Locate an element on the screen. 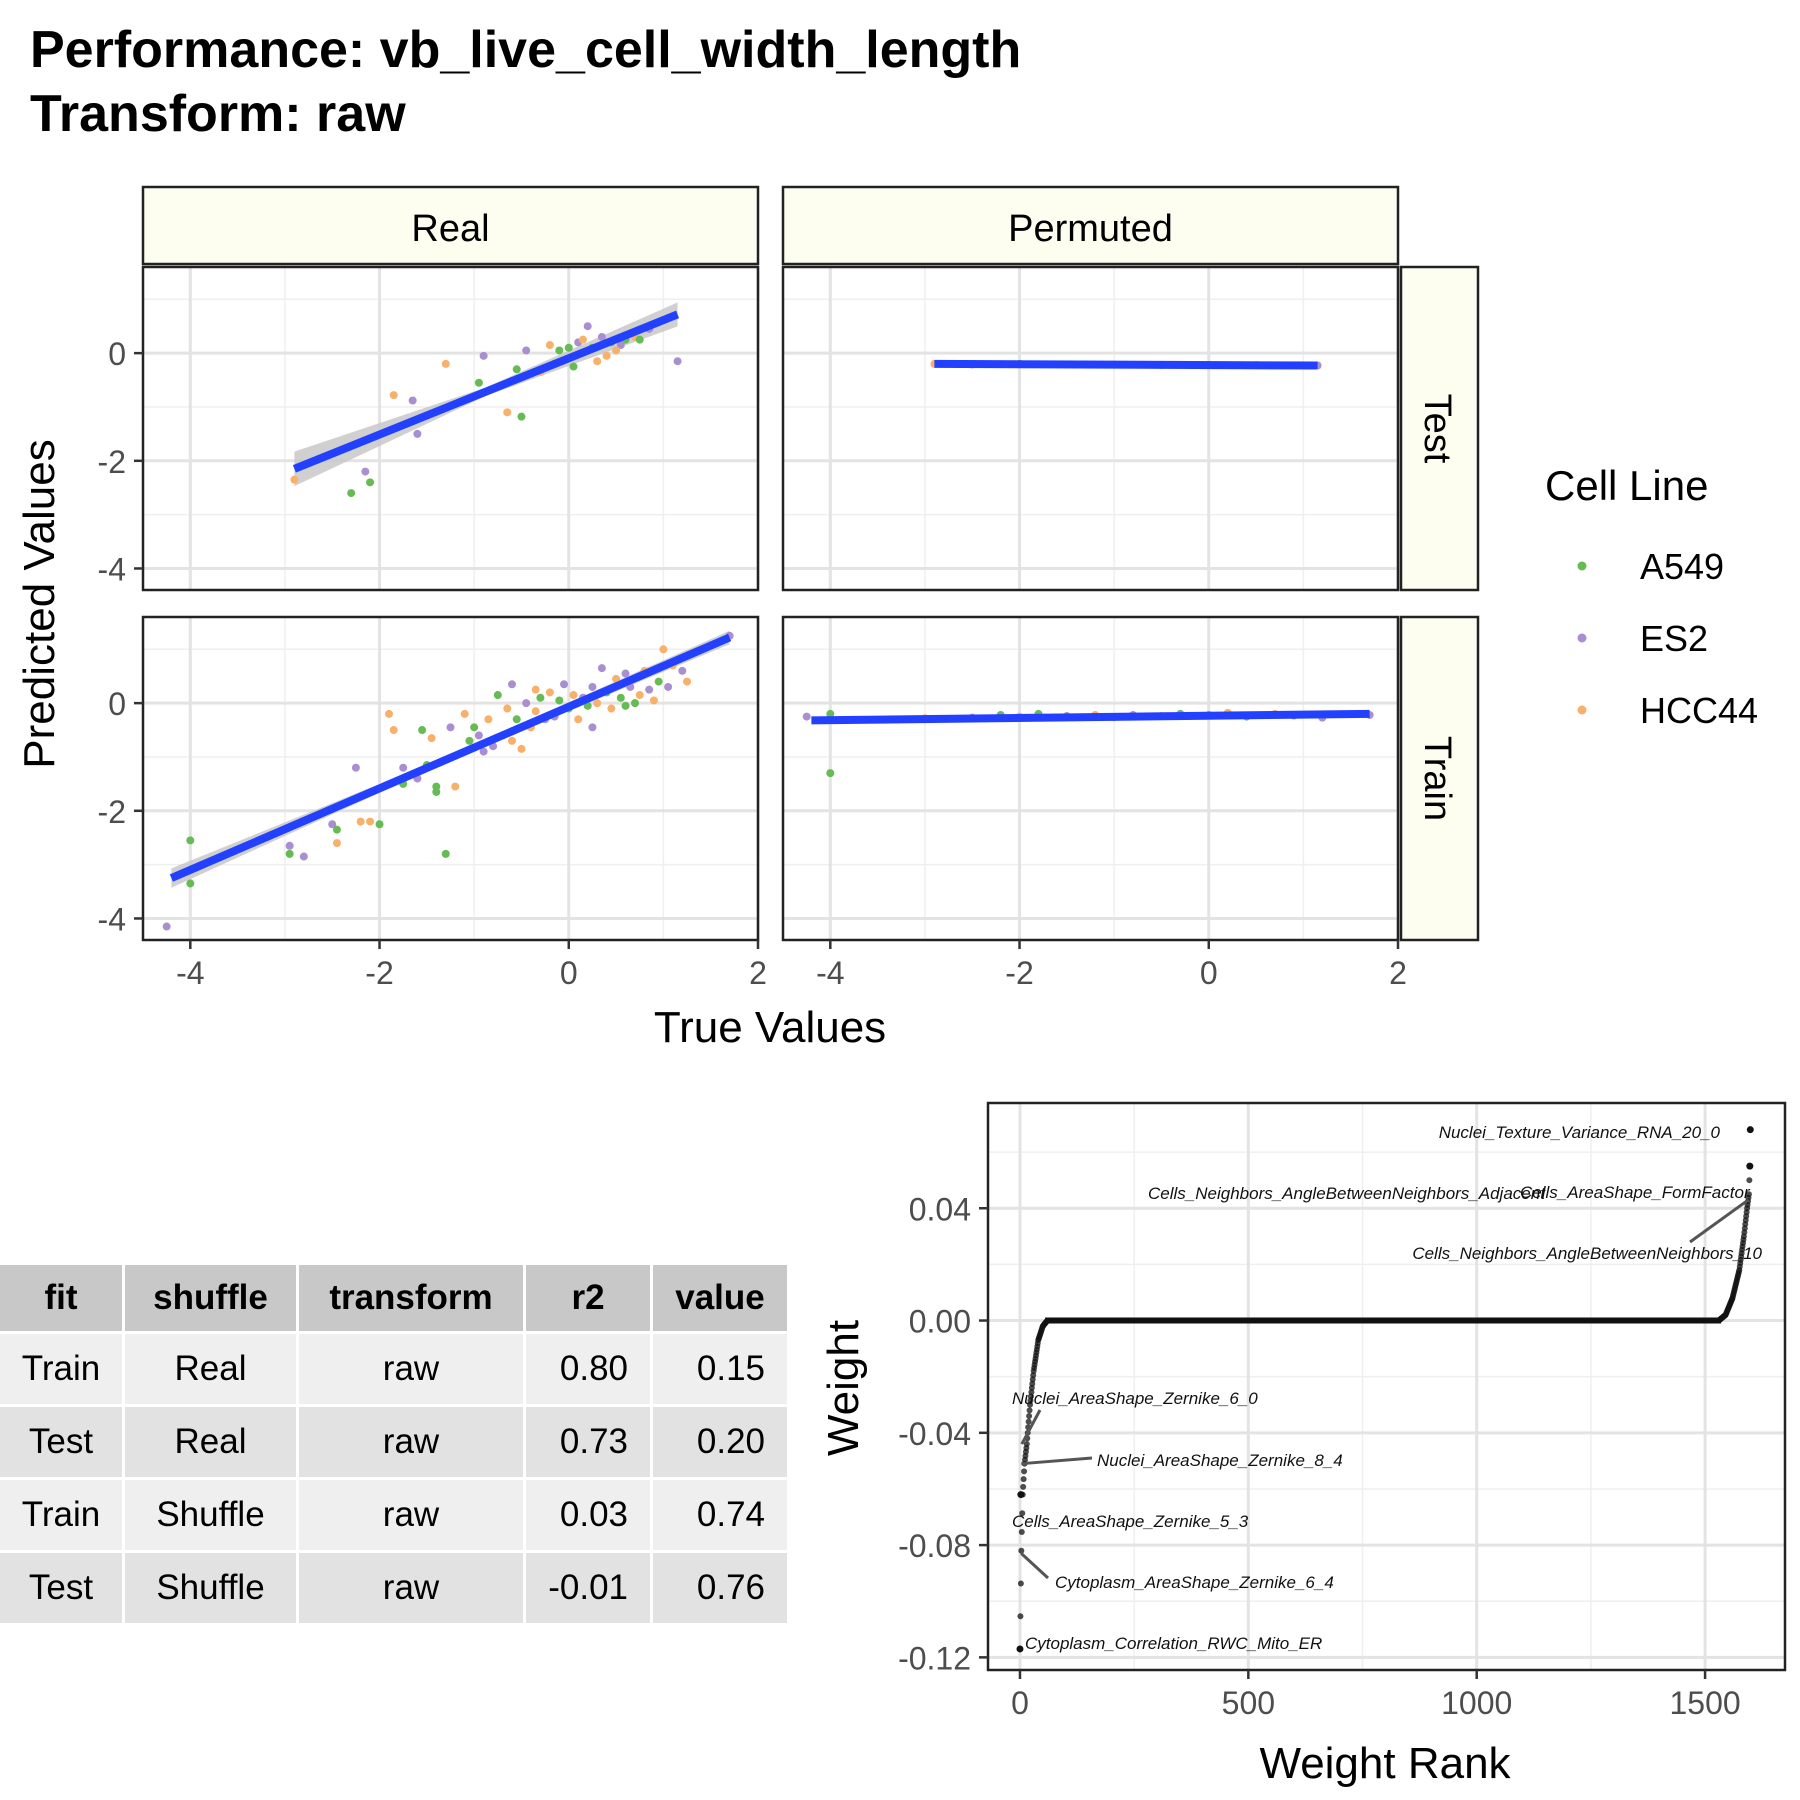 The image size is (1800, 1800). panel-background is located at coordinates (1090, 428).